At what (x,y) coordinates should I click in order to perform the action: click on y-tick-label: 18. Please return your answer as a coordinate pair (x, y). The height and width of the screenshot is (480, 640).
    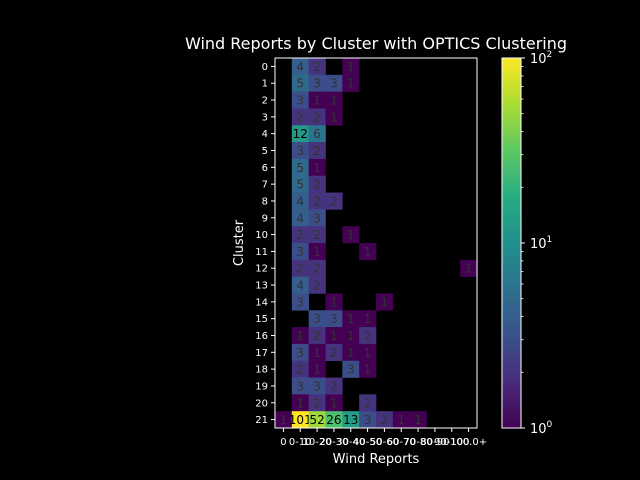
    Looking at the image, I should click on (261, 370).